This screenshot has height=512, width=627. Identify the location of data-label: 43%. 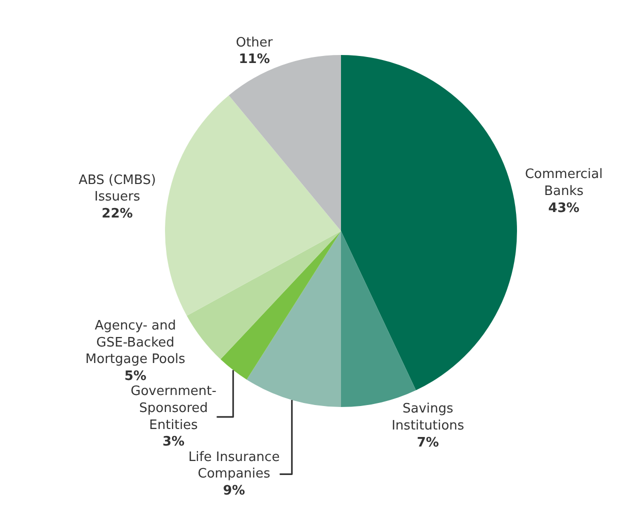
(564, 208).